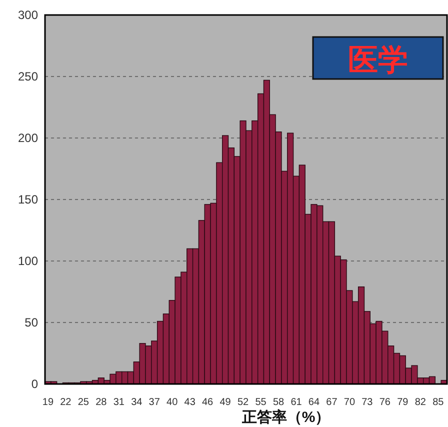  I want to click on x-tick-label: 73, so click(368, 402).